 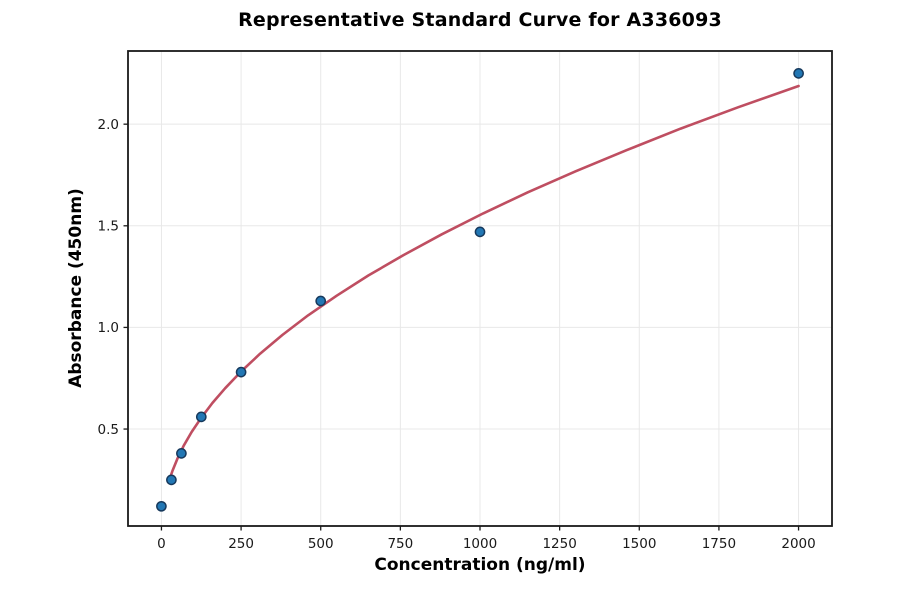 What do you see at coordinates (321, 544) in the screenshot?
I see `x-tick-label: 500` at bounding box center [321, 544].